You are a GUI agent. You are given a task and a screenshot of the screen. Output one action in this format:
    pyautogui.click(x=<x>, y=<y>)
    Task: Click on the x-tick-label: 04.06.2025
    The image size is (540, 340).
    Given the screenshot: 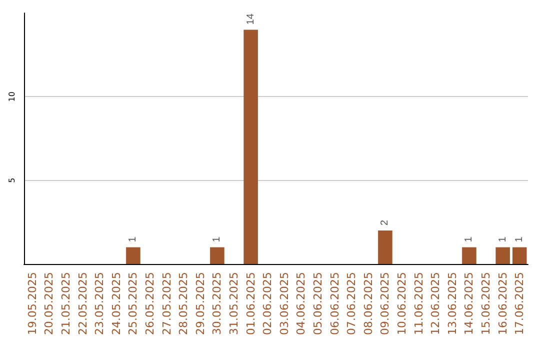 What is the action you would take?
    pyautogui.click(x=301, y=304)
    